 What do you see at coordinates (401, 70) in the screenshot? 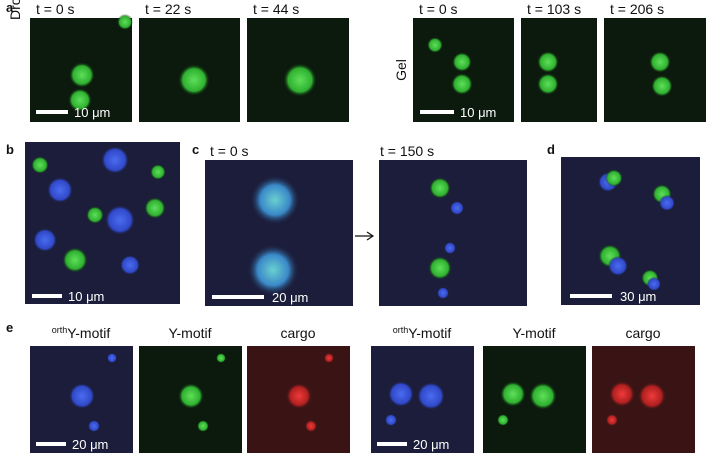
I see `row-label: Gel` at bounding box center [401, 70].